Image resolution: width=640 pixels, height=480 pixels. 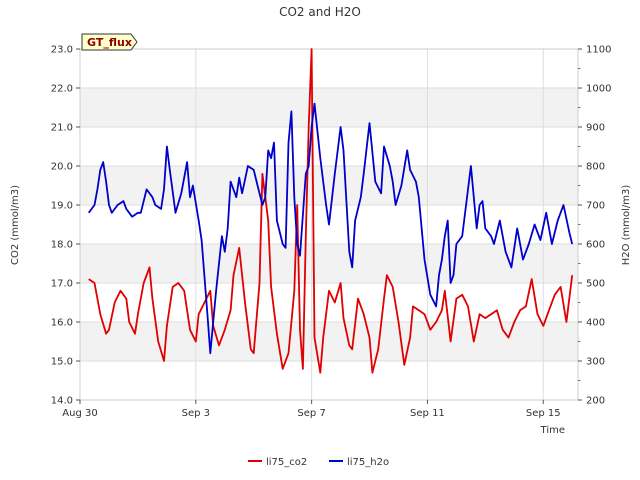 I want to click on left-tick-label: 21.0, so click(x=62, y=128).